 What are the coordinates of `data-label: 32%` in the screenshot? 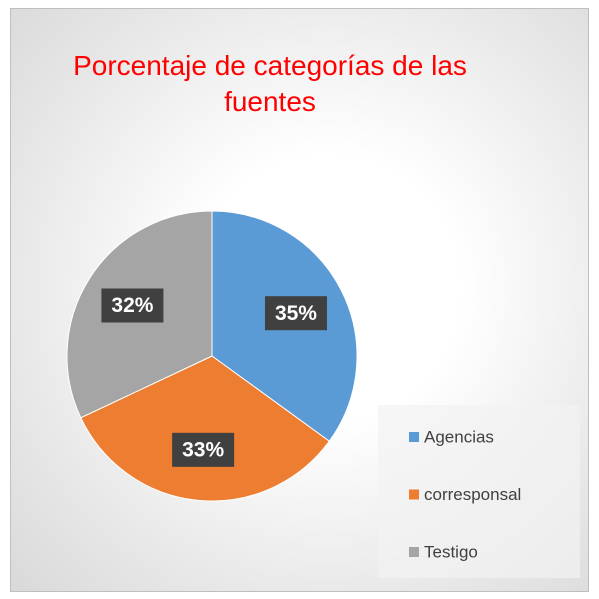 It's located at (132, 305).